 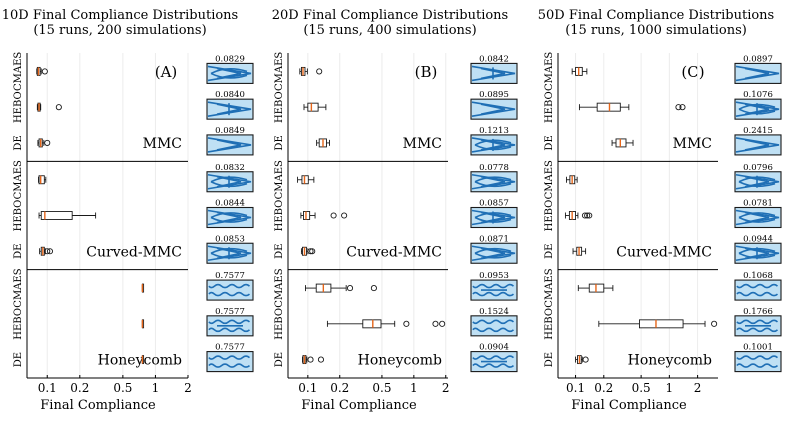 What do you see at coordinates (629, 405) in the screenshot?
I see `panel-c-xlabel: Final Compliance` at bounding box center [629, 405].